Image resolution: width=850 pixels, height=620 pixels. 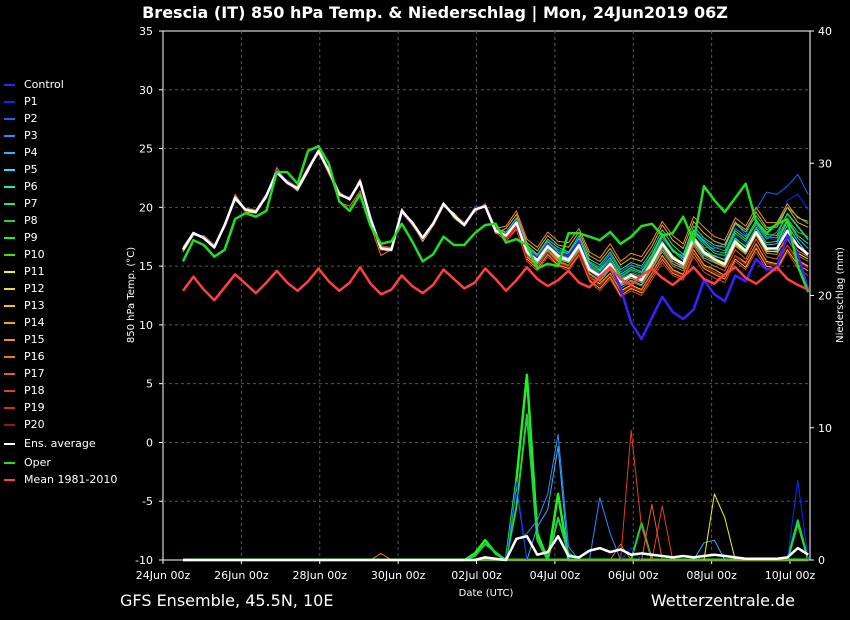 I want to click on precip-line-ens-average, so click(x=496, y=548).